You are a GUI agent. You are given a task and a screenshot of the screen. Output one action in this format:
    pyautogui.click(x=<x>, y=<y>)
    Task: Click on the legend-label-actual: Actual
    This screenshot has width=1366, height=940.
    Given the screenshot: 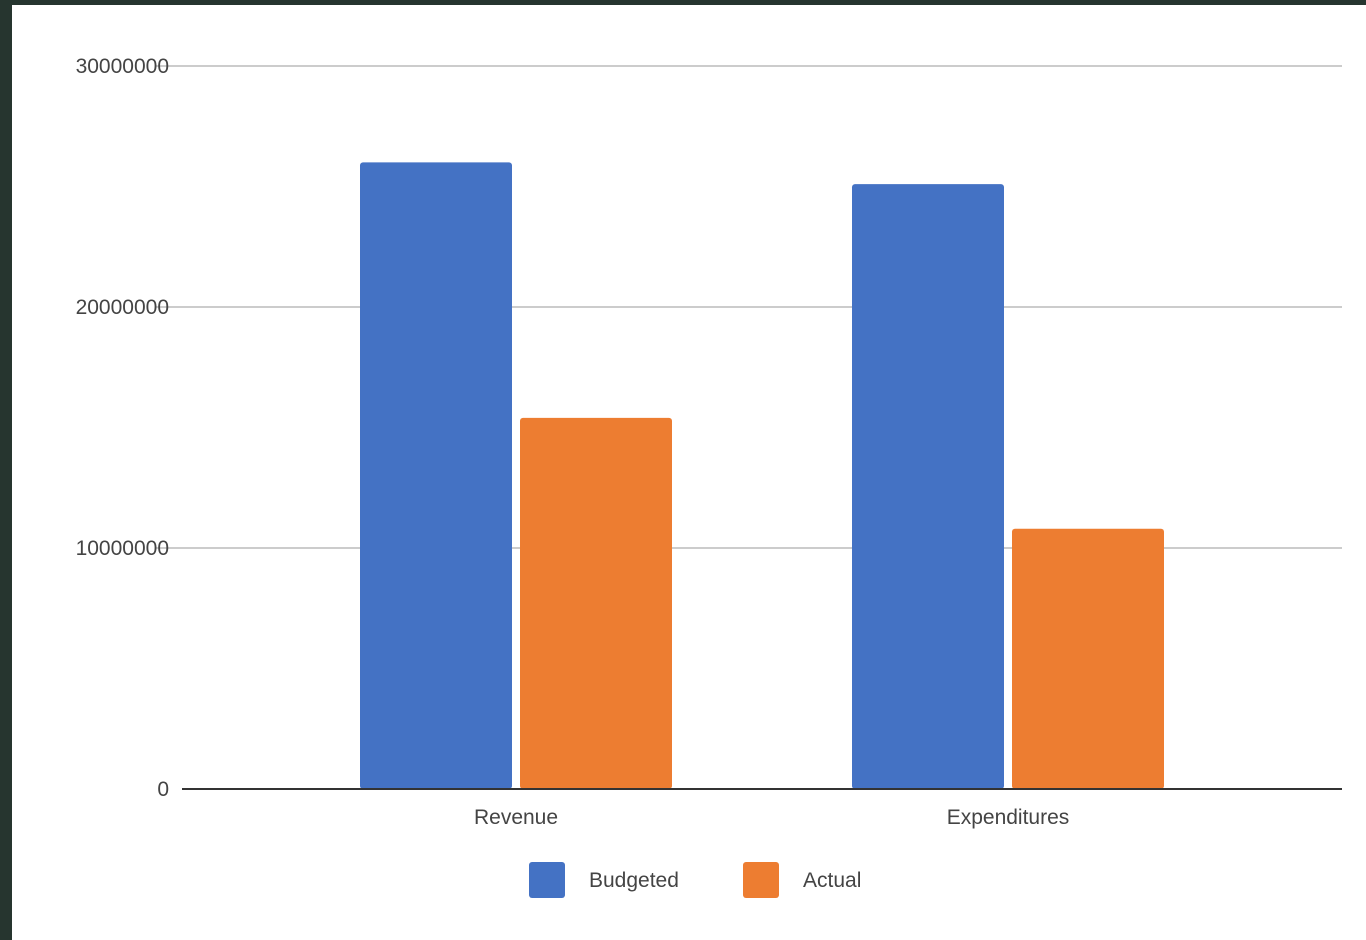 What is the action you would take?
    pyautogui.click(x=832, y=880)
    